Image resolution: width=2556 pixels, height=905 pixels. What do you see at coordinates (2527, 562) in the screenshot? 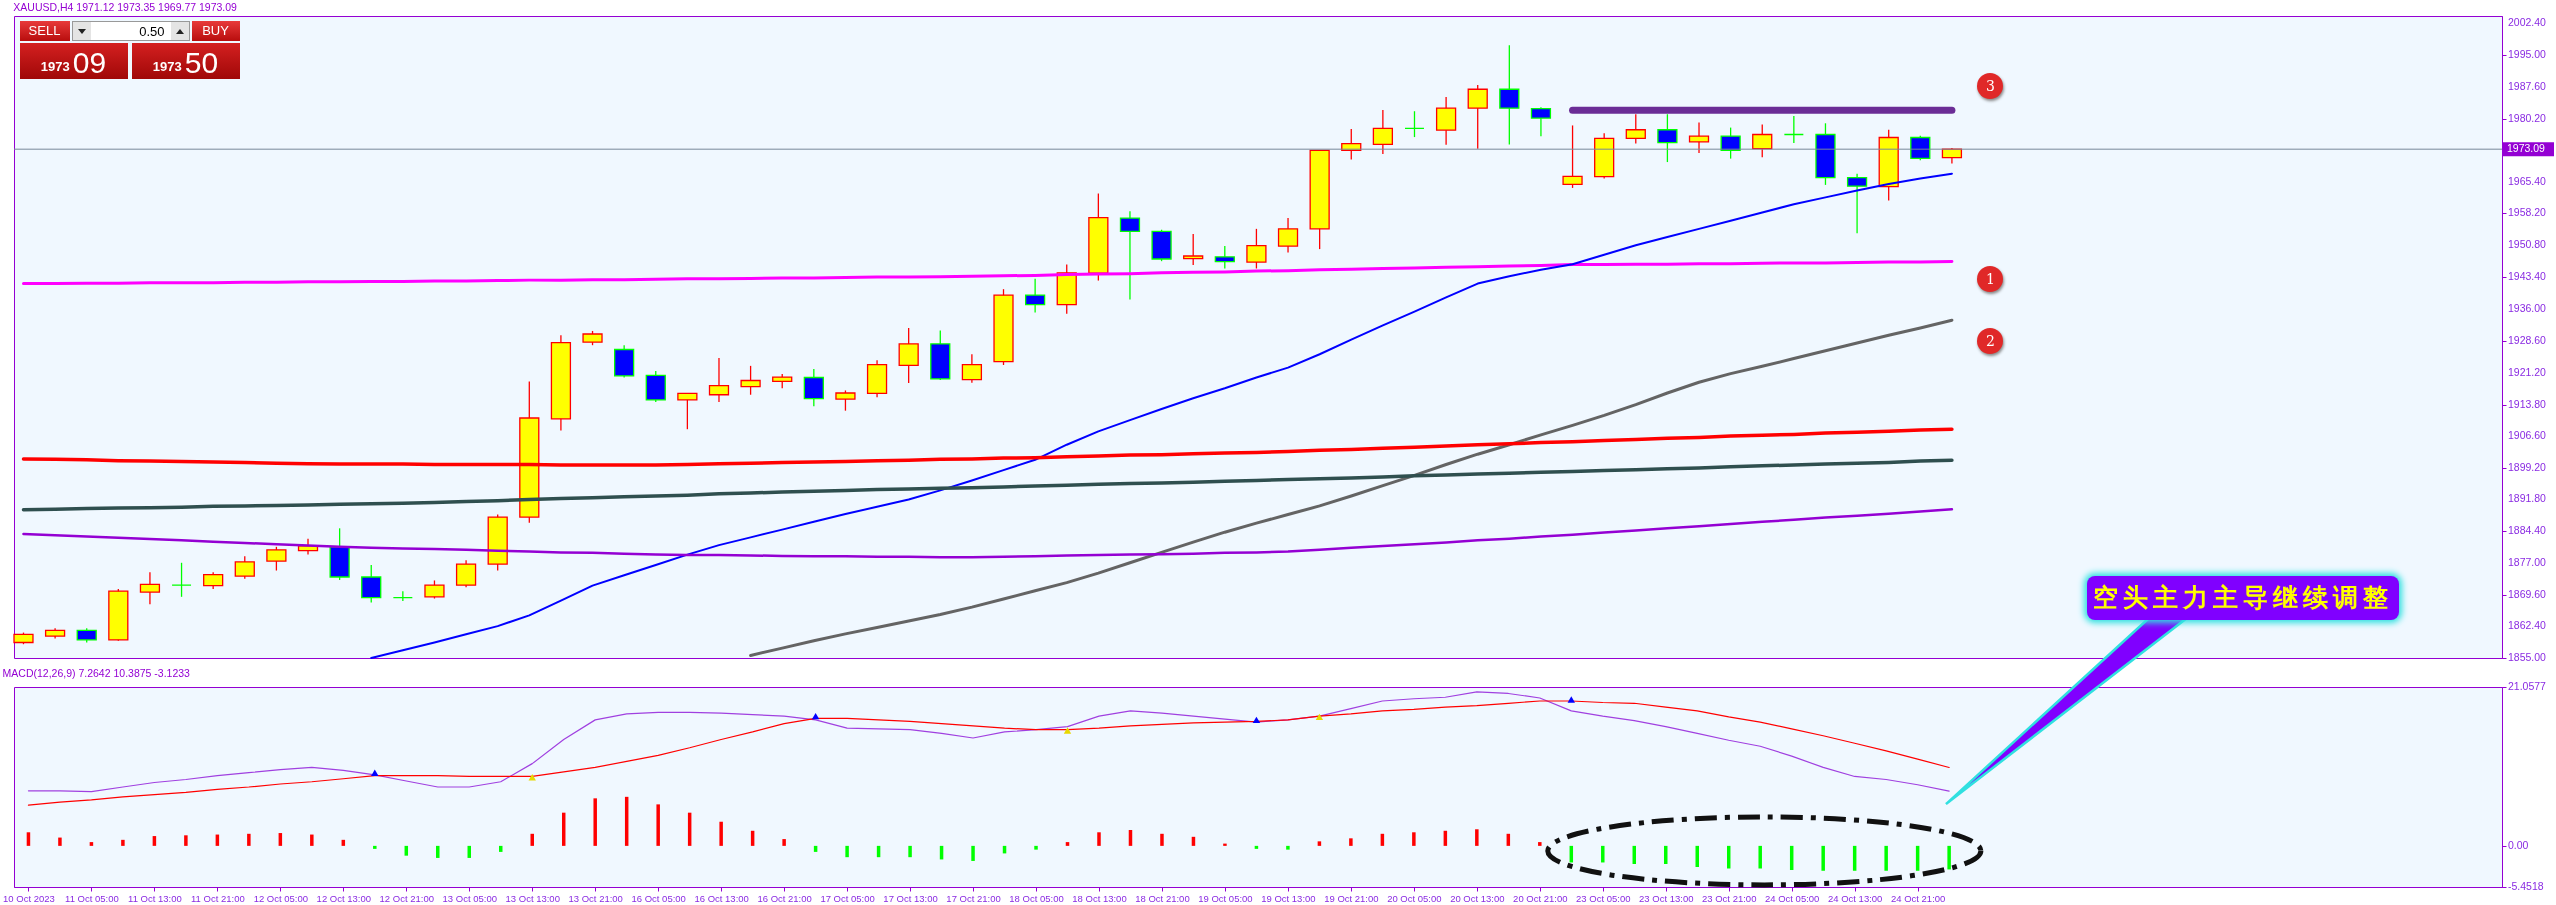
I see `y-tick-label: 1877.00` at bounding box center [2527, 562].